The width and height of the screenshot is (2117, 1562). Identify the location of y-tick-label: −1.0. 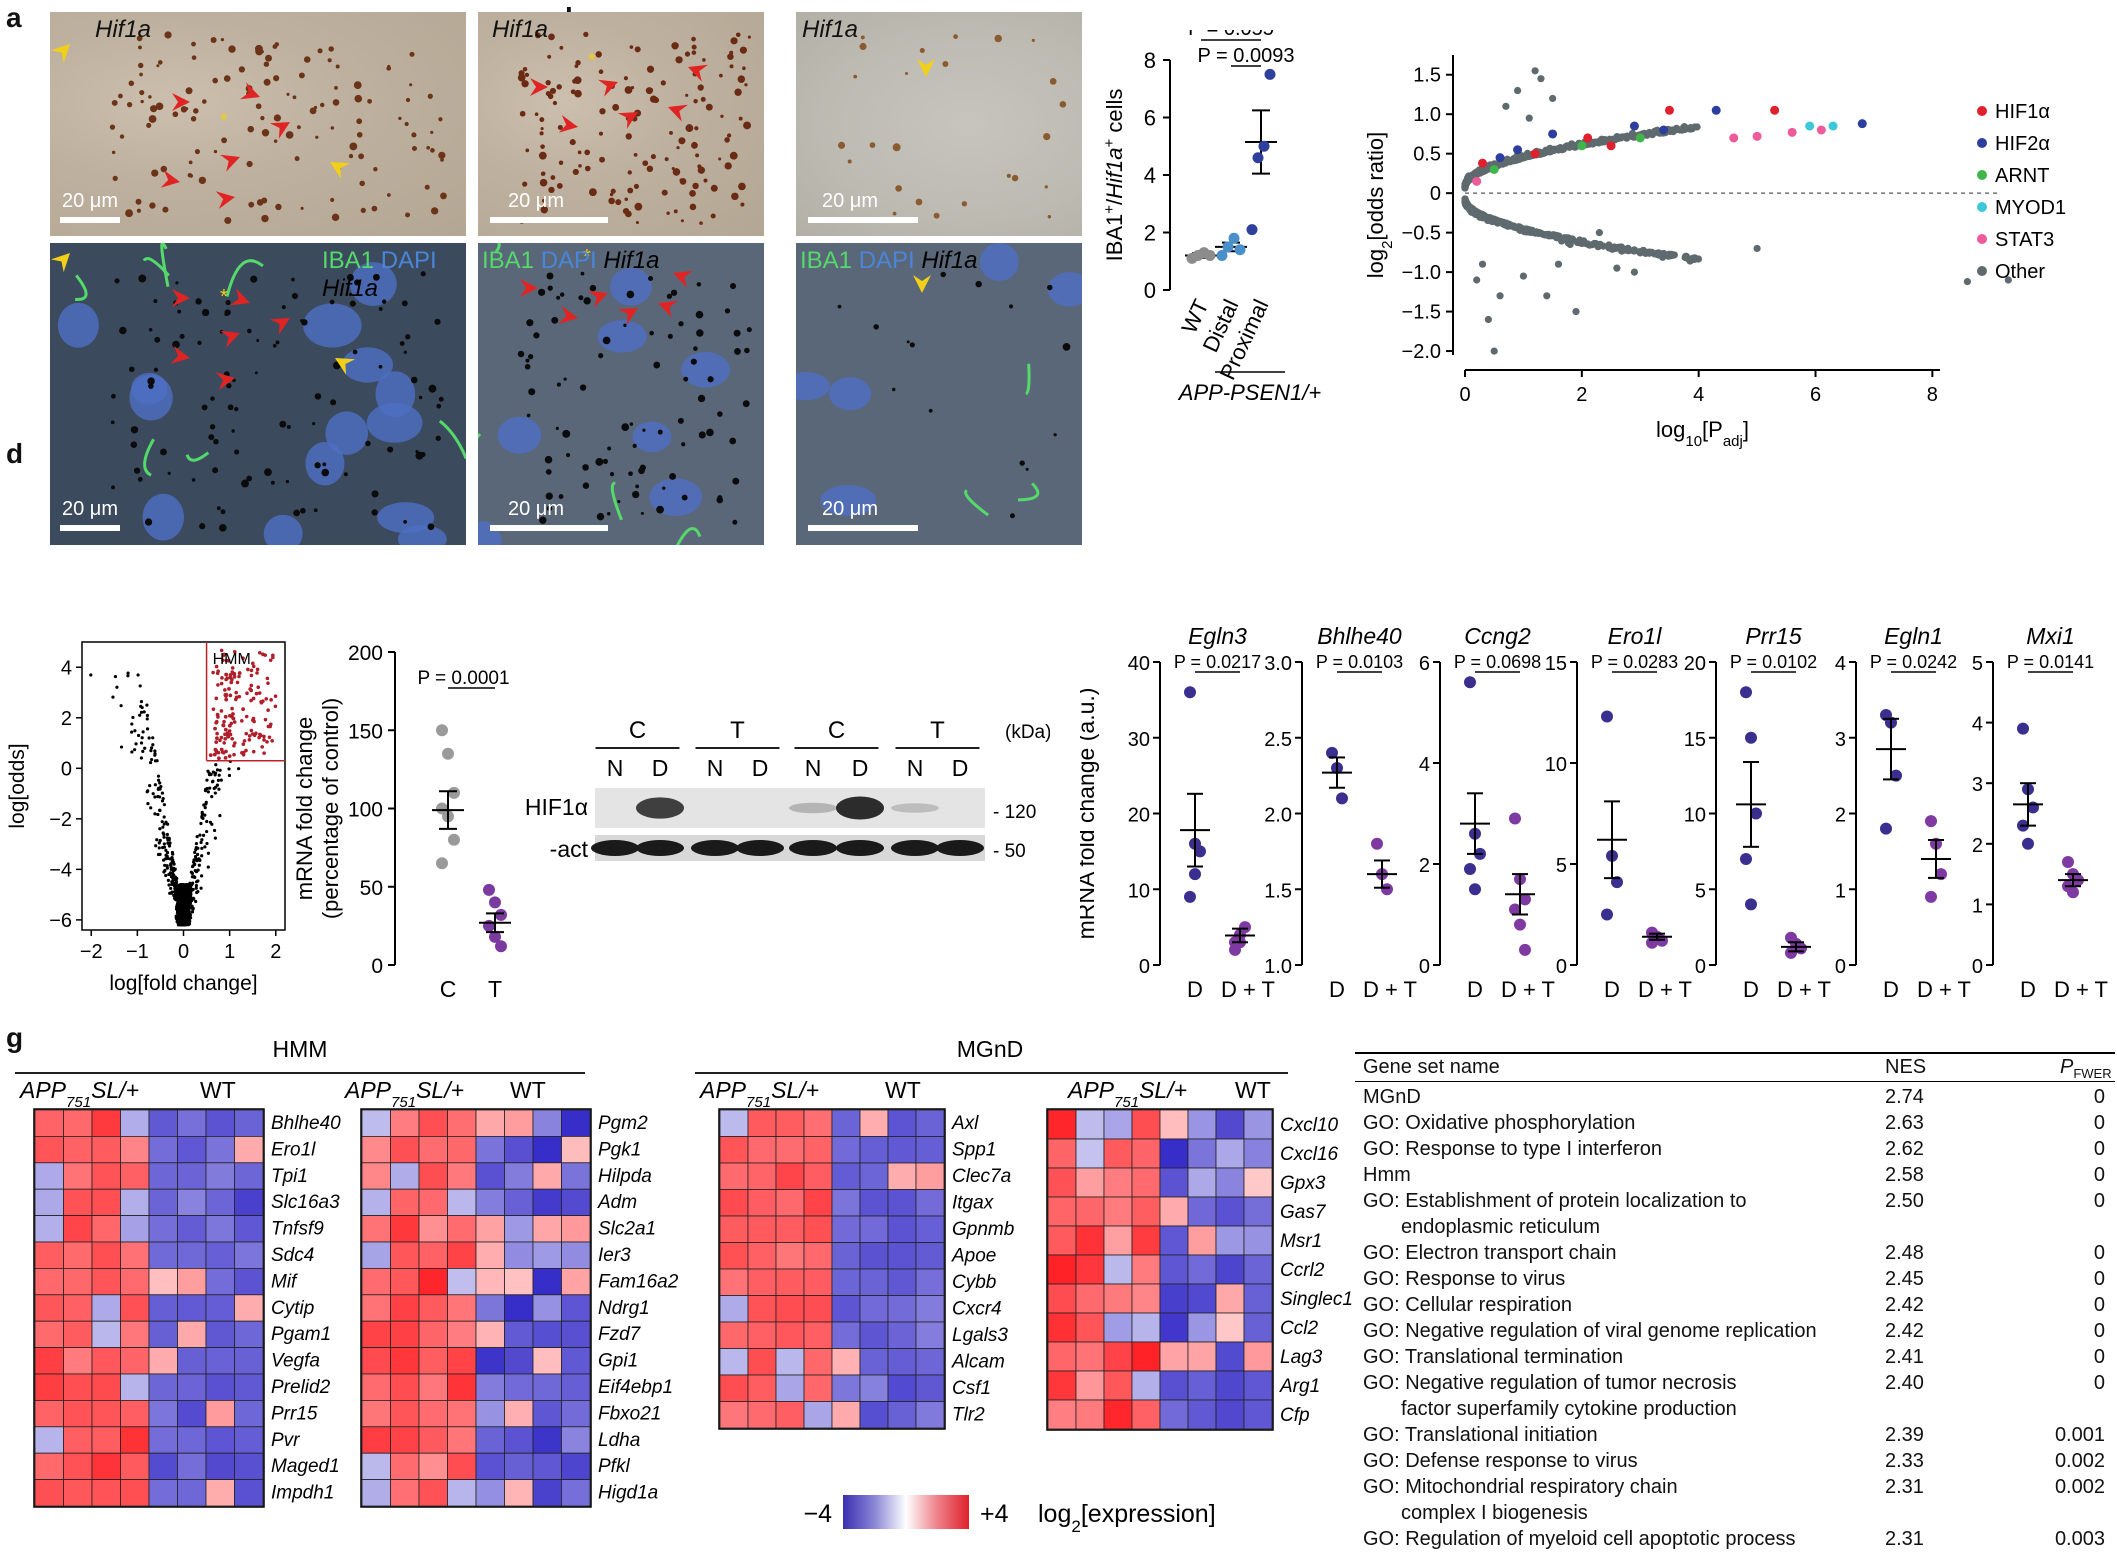
(1421, 273).